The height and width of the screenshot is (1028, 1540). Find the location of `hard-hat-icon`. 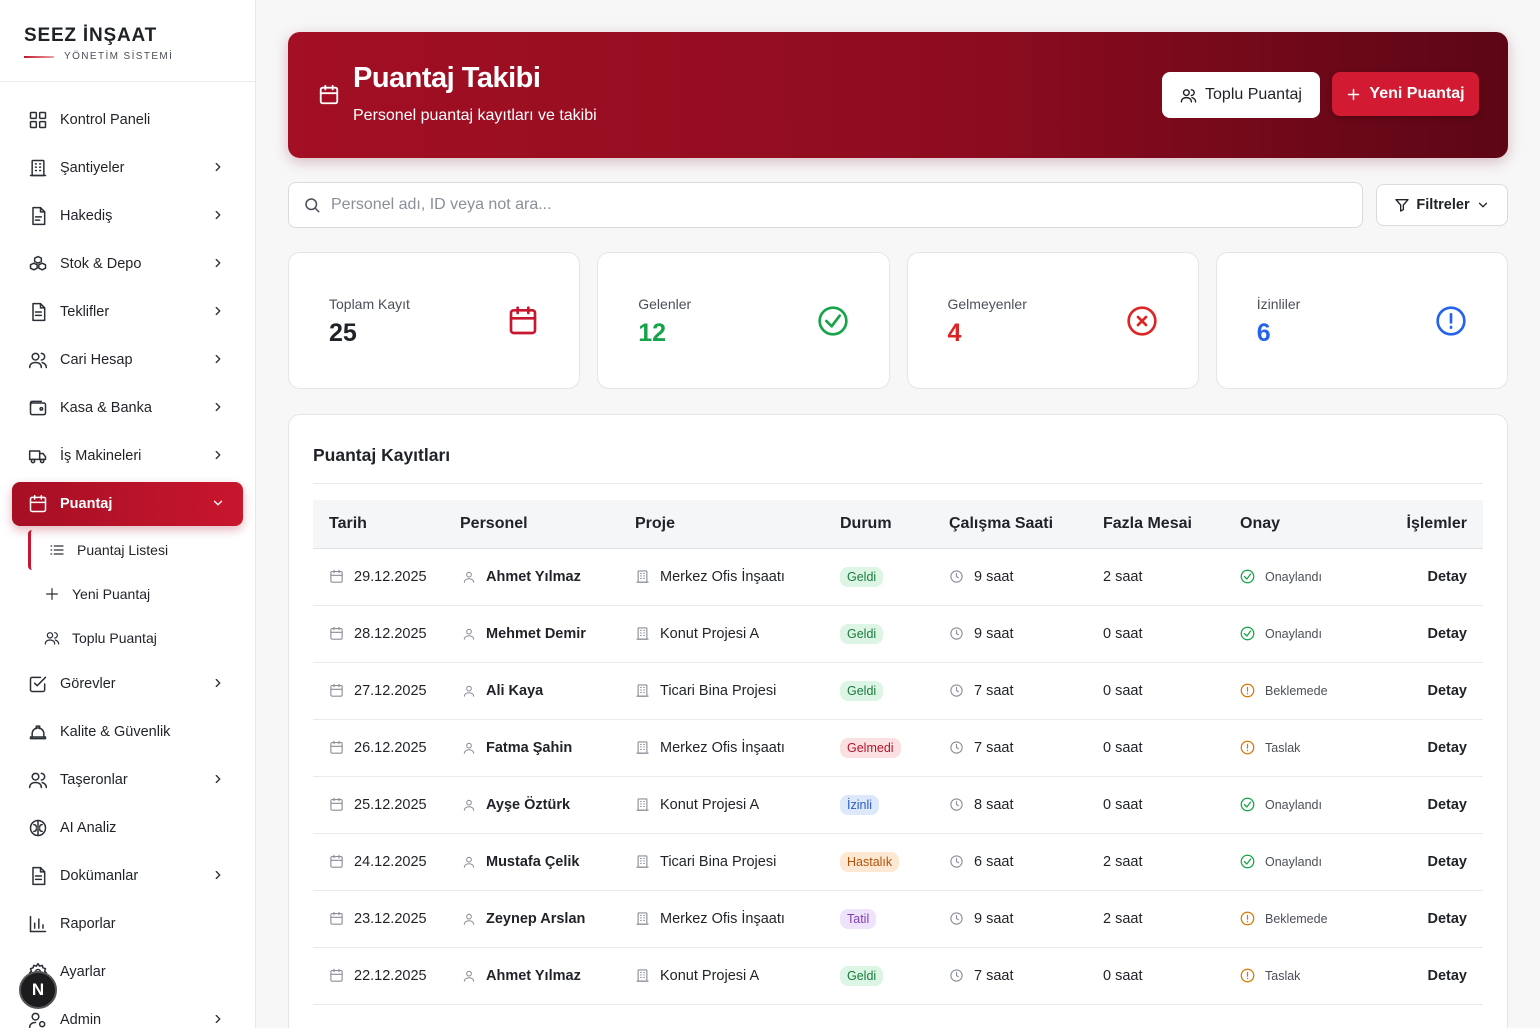

hard-hat-icon is located at coordinates (38, 732).